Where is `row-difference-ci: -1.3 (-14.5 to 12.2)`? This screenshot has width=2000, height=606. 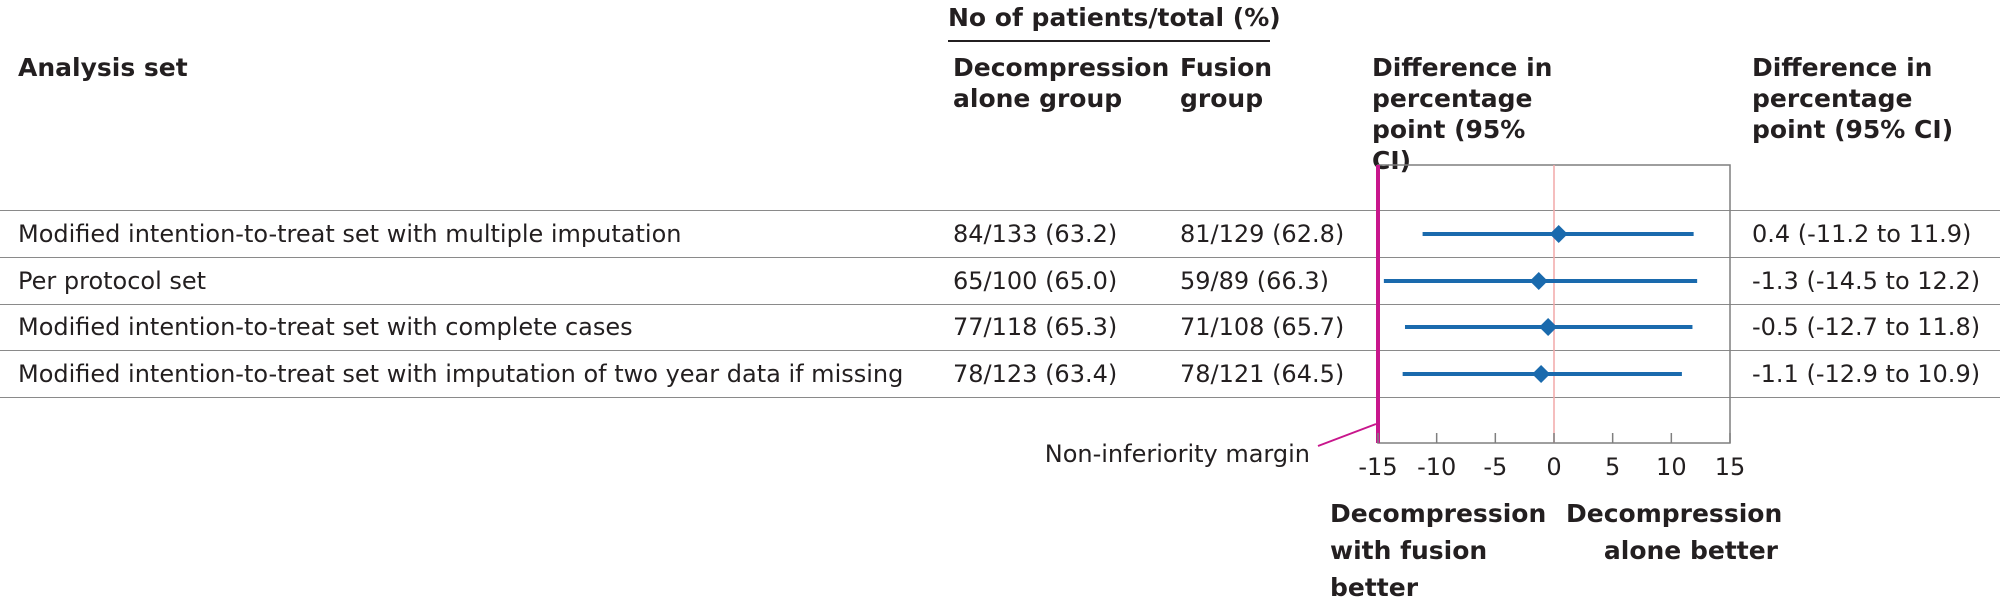 row-difference-ci: -1.3 (-14.5 to 12.2) is located at coordinates (1866, 281).